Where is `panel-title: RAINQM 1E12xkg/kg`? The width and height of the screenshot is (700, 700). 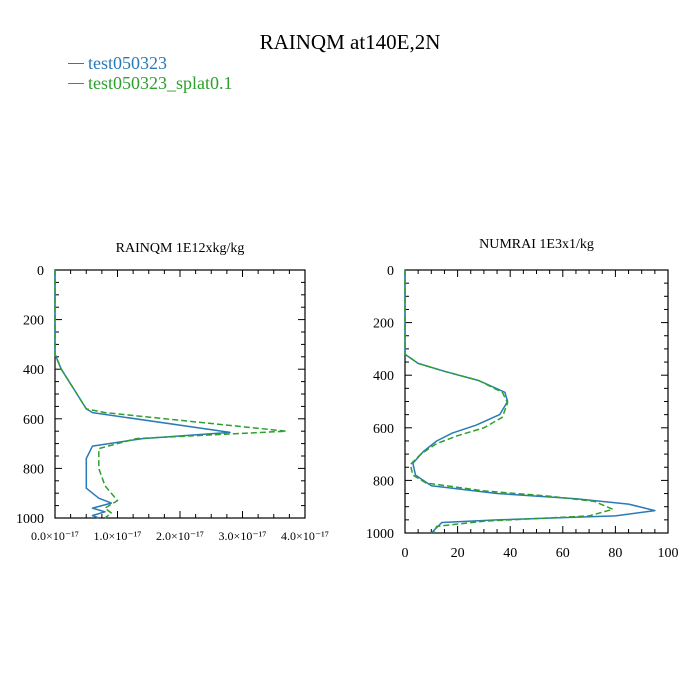
panel-title: RAINQM 1E12xkg/kg is located at coordinates (180, 248).